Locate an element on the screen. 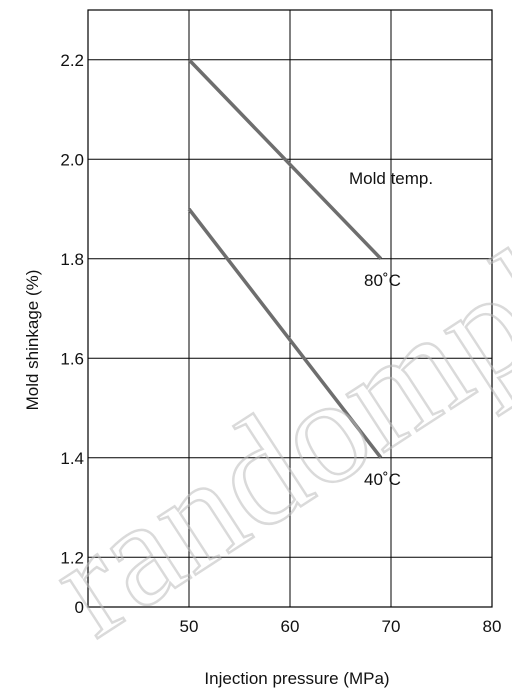 This screenshot has height=693, width=512. y-tick-label: 1.6 is located at coordinates (72, 358).